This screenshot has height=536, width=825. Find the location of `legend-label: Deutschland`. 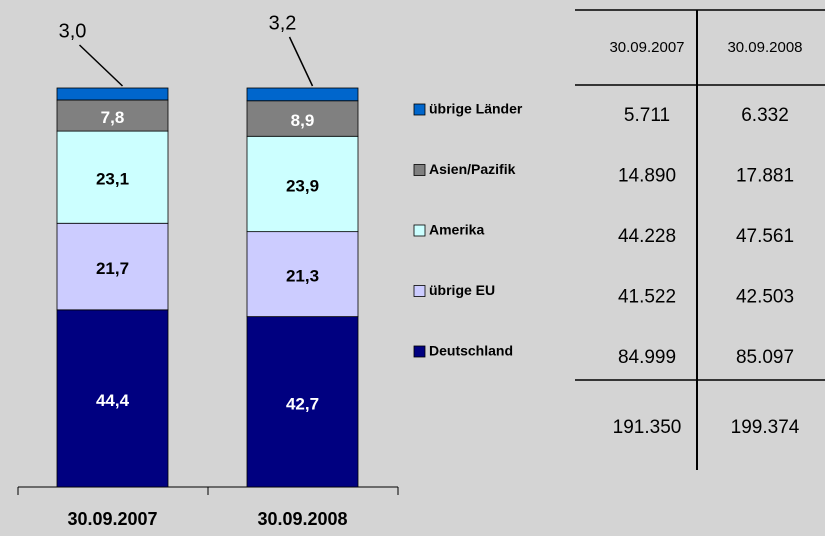

legend-label: Deutschland is located at coordinates (471, 351).